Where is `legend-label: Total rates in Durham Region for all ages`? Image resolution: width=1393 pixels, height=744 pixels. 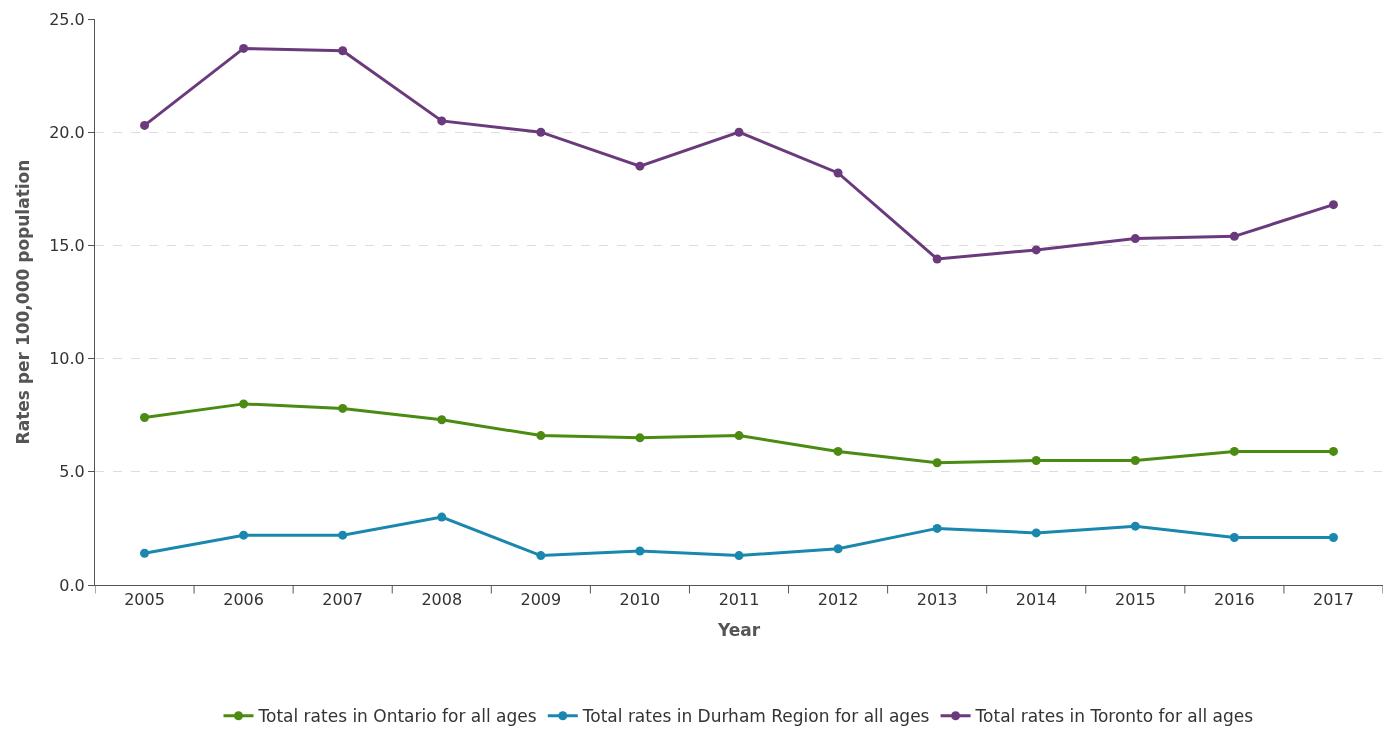 legend-label: Total rates in Durham Region for all ages is located at coordinates (755, 716).